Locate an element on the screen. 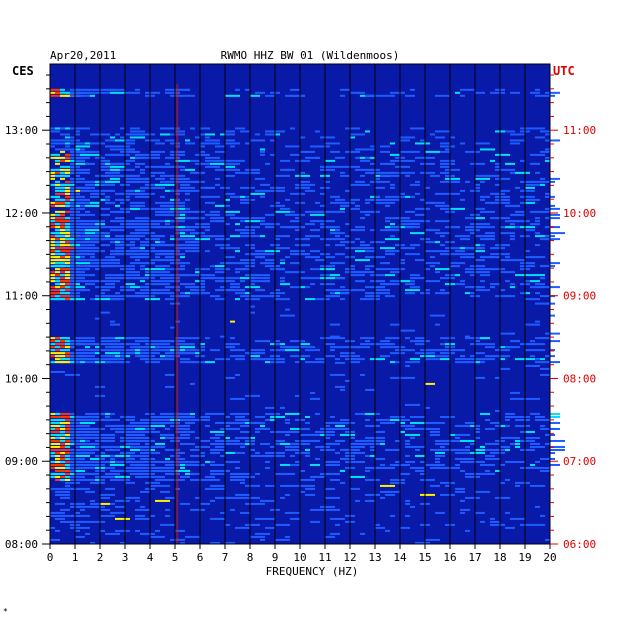 The height and width of the screenshot is (624, 630). x-tick-label: 15 is located at coordinates (424, 557).